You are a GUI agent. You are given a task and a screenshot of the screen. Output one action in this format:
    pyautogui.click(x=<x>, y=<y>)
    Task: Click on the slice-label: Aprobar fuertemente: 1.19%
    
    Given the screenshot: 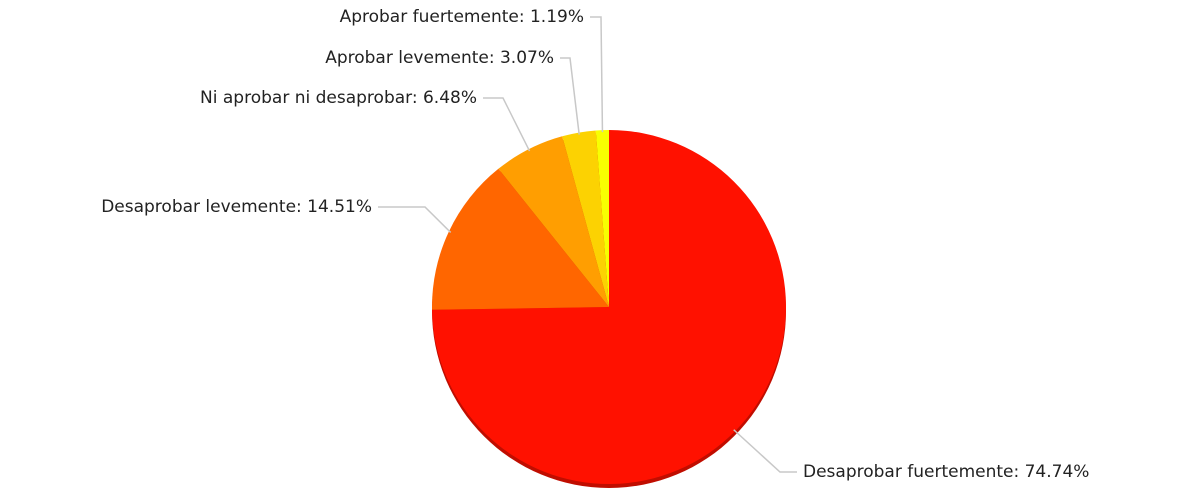 What is the action you would take?
    pyautogui.click(x=462, y=17)
    